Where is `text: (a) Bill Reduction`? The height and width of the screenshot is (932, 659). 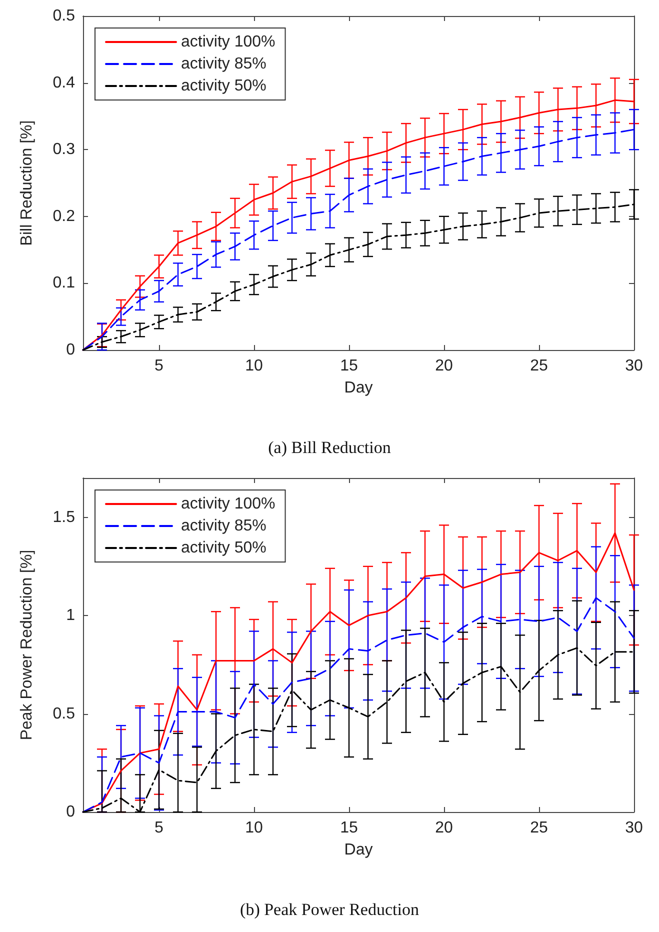
text: (a) Bill Reduction is located at coordinates (330, 447).